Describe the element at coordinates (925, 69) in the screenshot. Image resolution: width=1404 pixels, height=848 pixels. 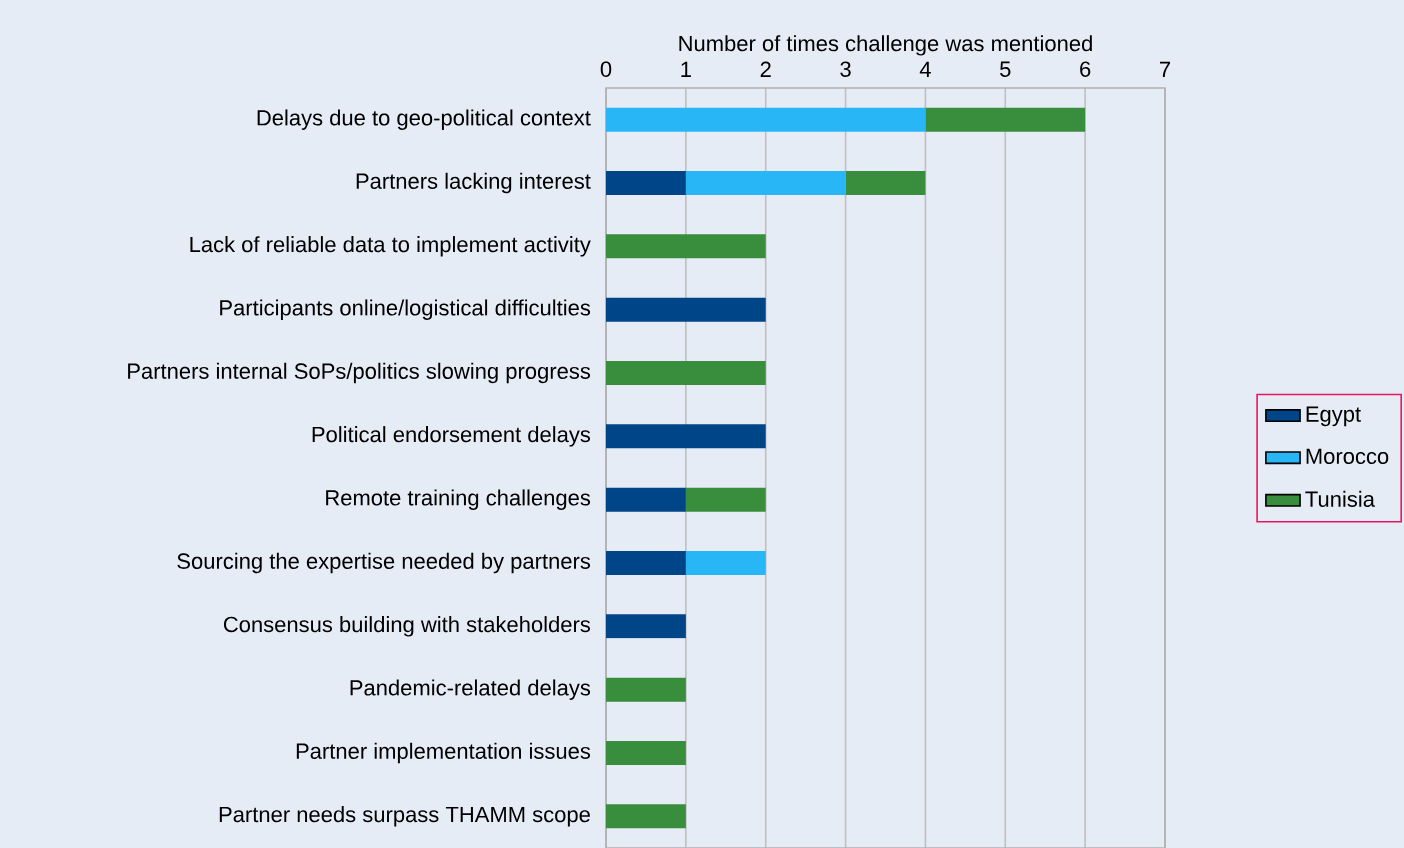
I see `x-tick-label: 4` at that location.